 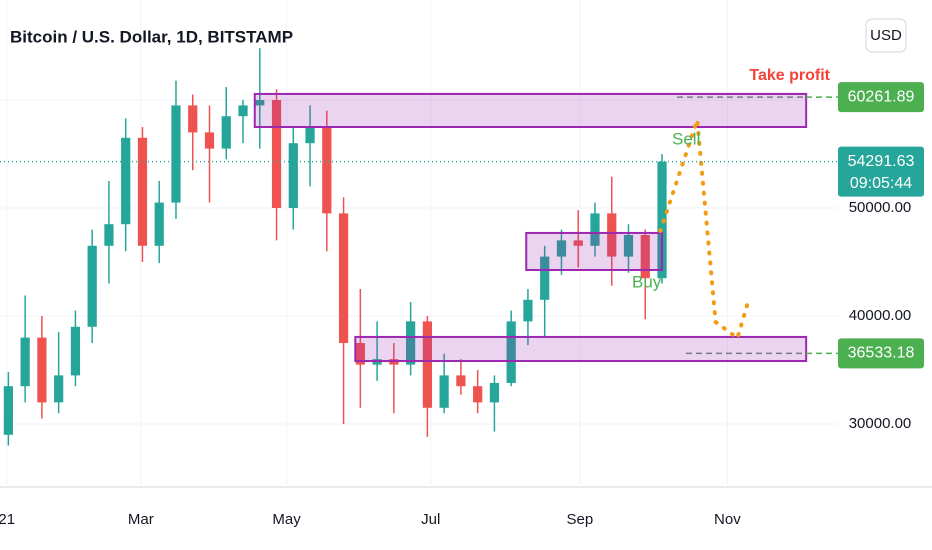 What do you see at coordinates (647, 281) in the screenshot?
I see `buy-label: Buy` at bounding box center [647, 281].